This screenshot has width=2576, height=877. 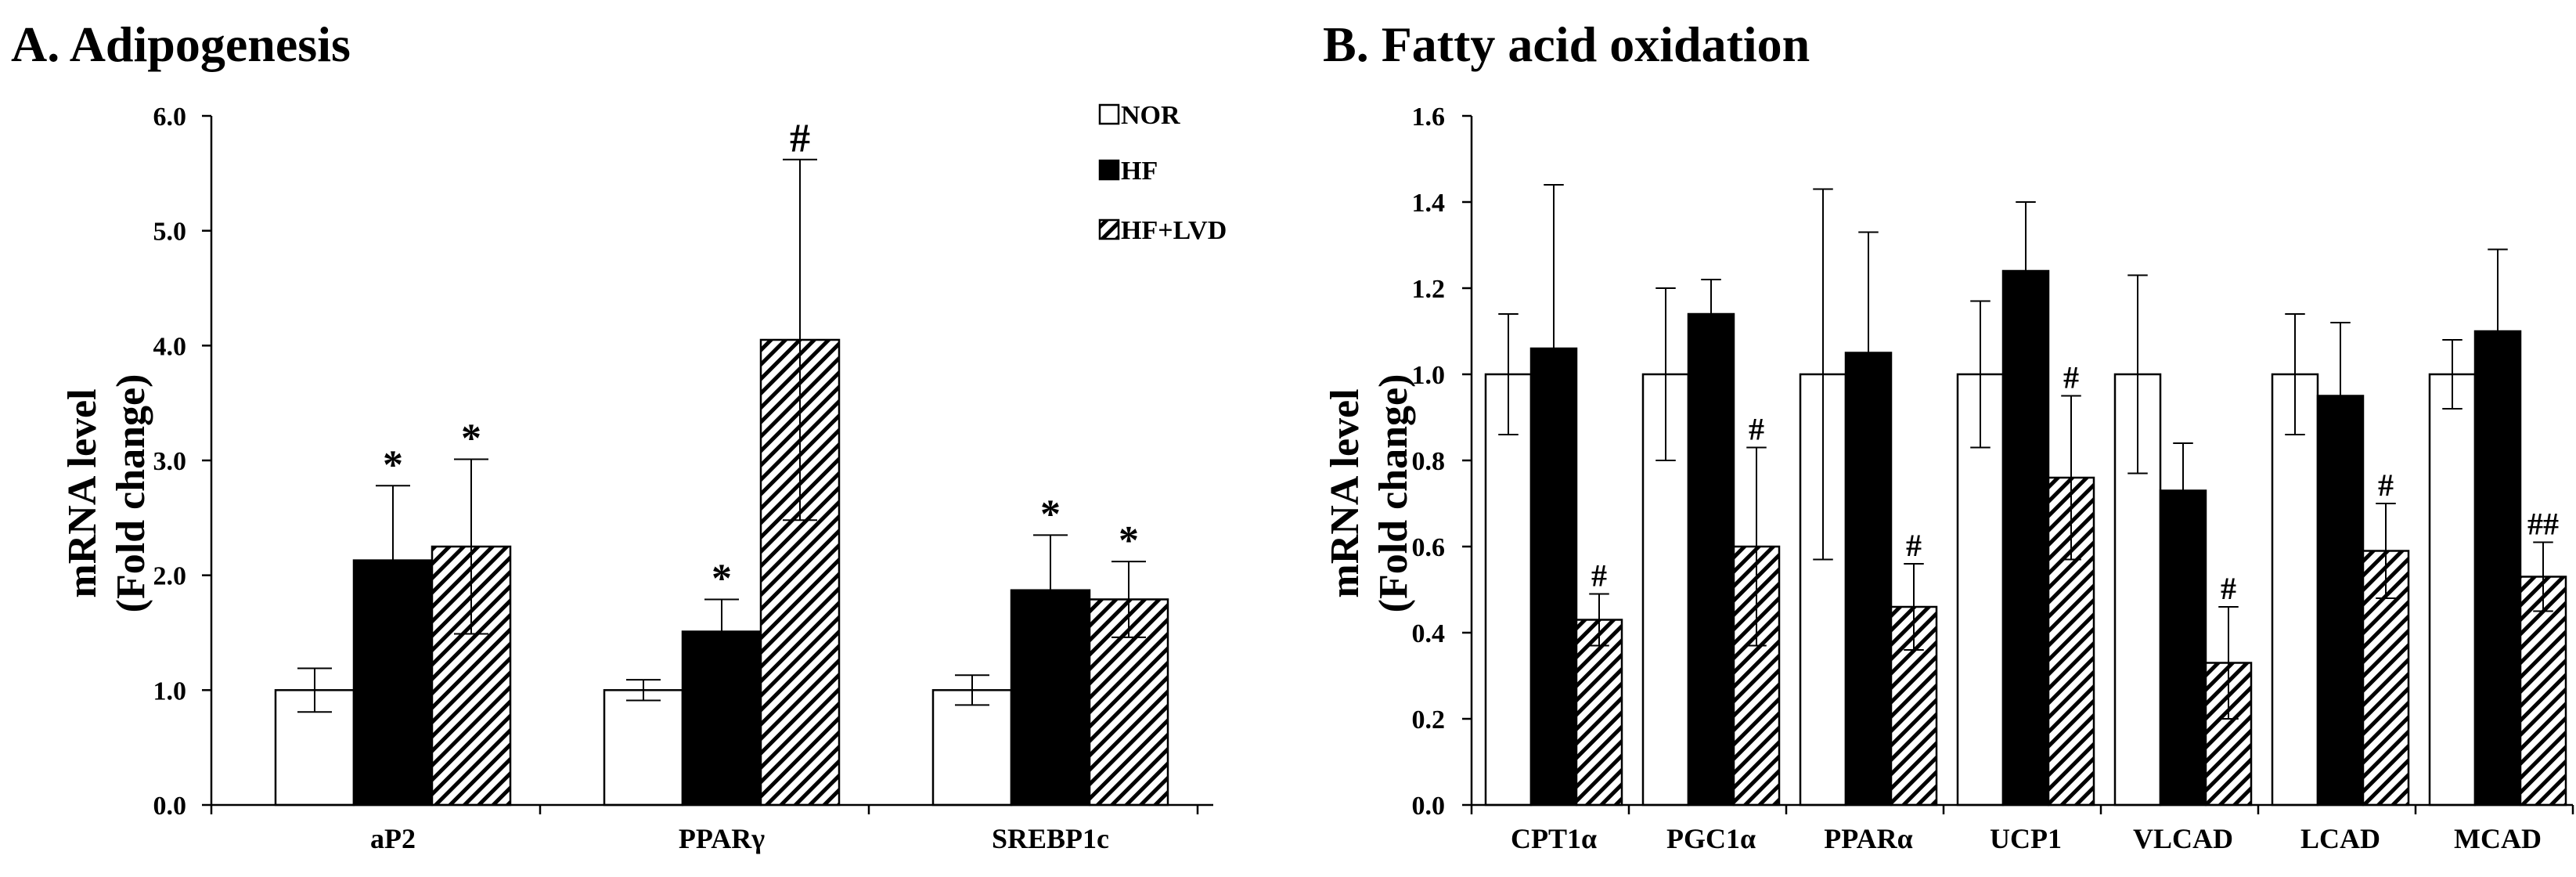 I want to click on panel-a-y-tick-label: 6.0, so click(x=170, y=117).